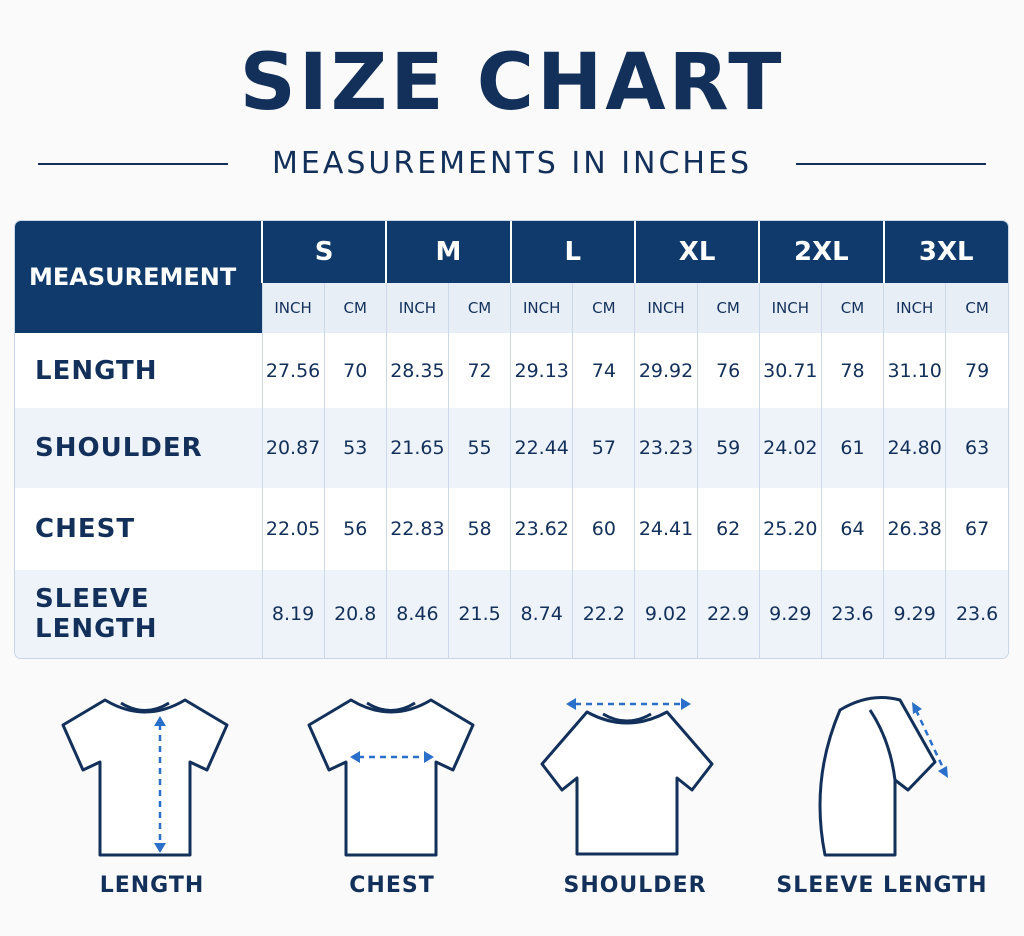 The height and width of the screenshot is (936, 1024). Describe the element at coordinates (976, 529) in the screenshot. I see `cell: 67` at that location.